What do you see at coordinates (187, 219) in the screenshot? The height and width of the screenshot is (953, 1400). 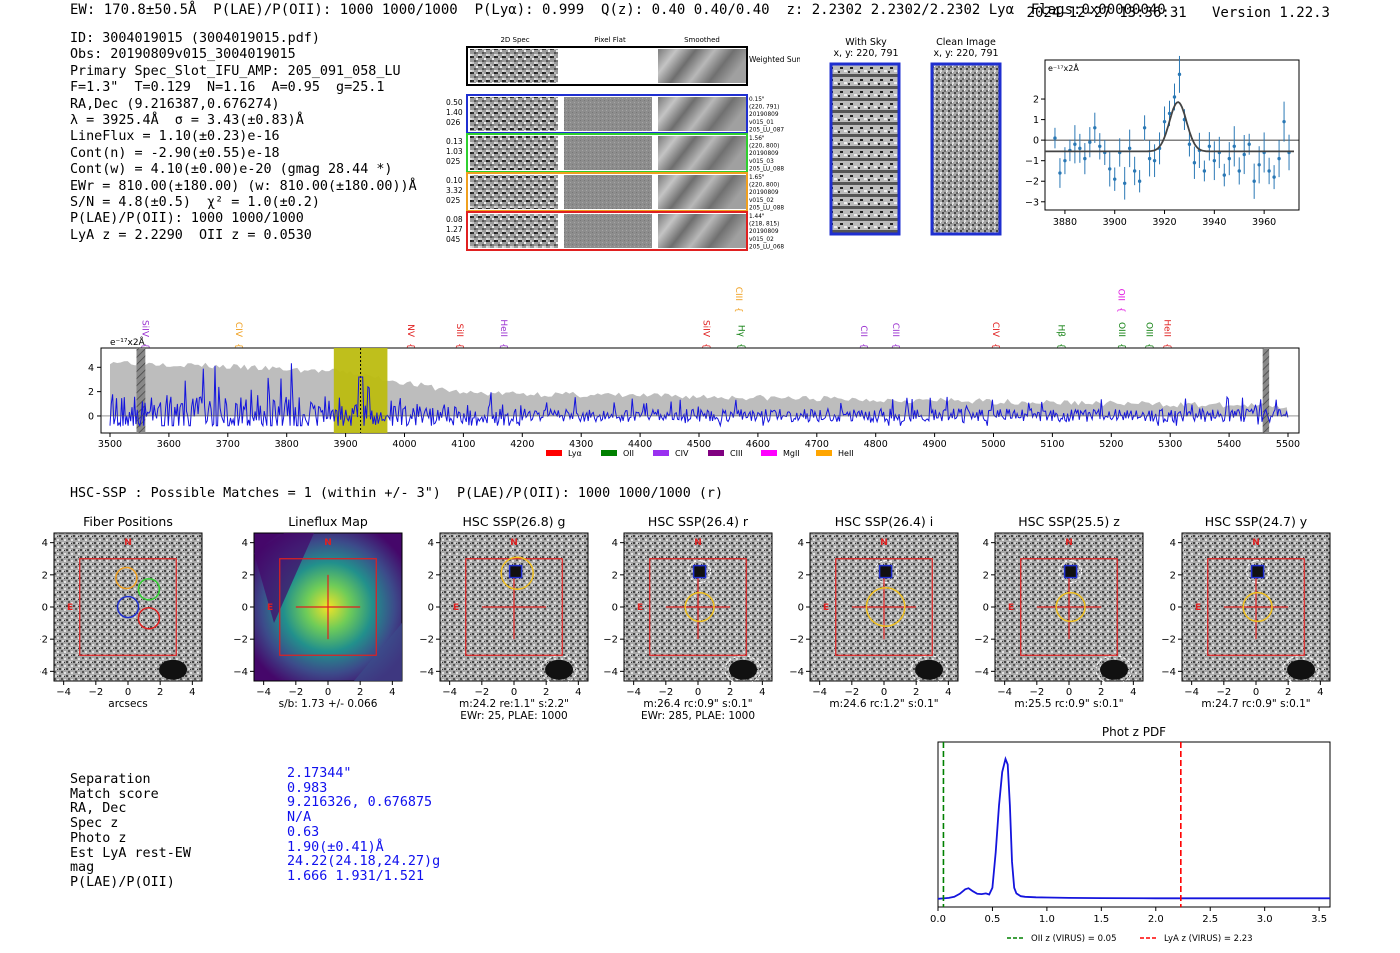 I see `info-plae: P(LAE)/P(OII): 1000 1000/1000` at bounding box center [187, 219].